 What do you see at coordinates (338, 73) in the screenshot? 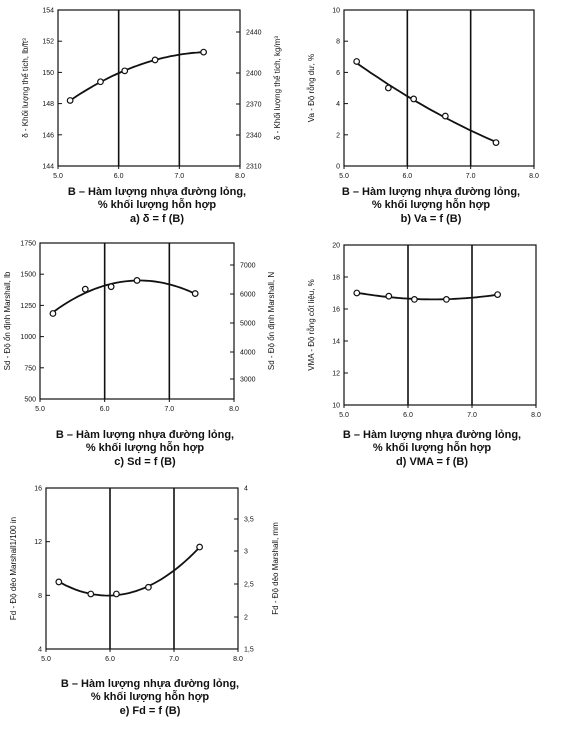
I see `y-tick-label: 6` at bounding box center [338, 73].